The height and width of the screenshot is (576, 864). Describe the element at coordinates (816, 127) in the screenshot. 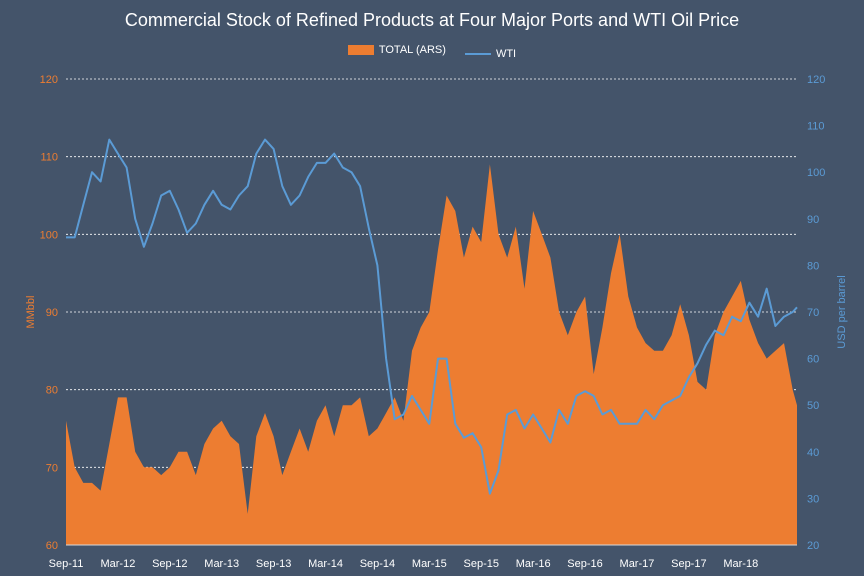

I see `y-right-tick-label: 110` at that location.